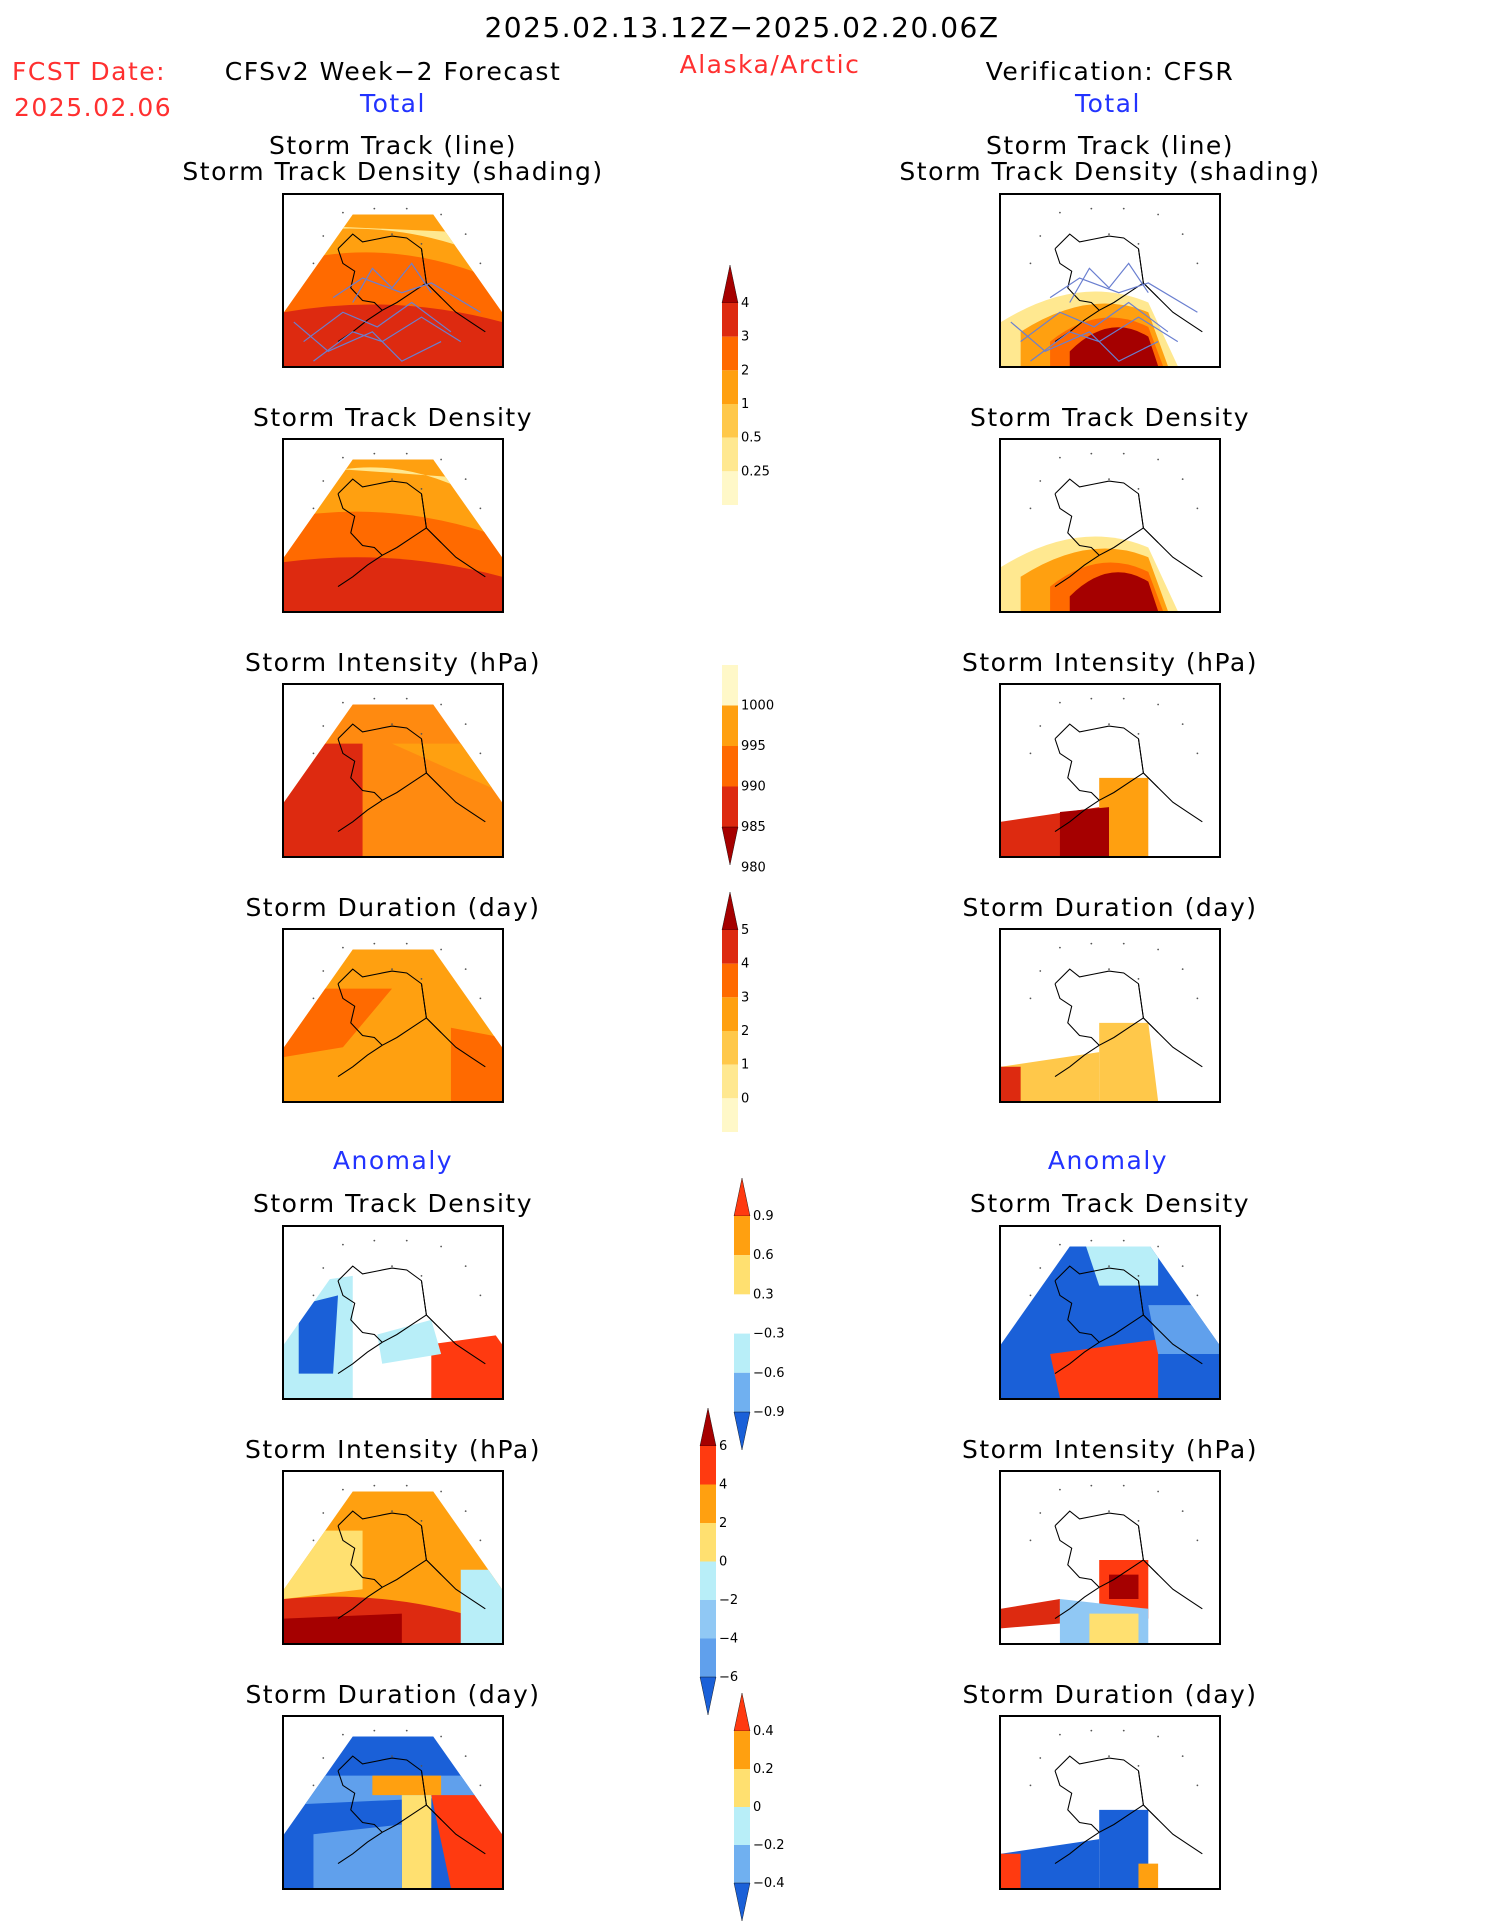  I want to click on colorbar-label: −0.3, so click(769, 1334).